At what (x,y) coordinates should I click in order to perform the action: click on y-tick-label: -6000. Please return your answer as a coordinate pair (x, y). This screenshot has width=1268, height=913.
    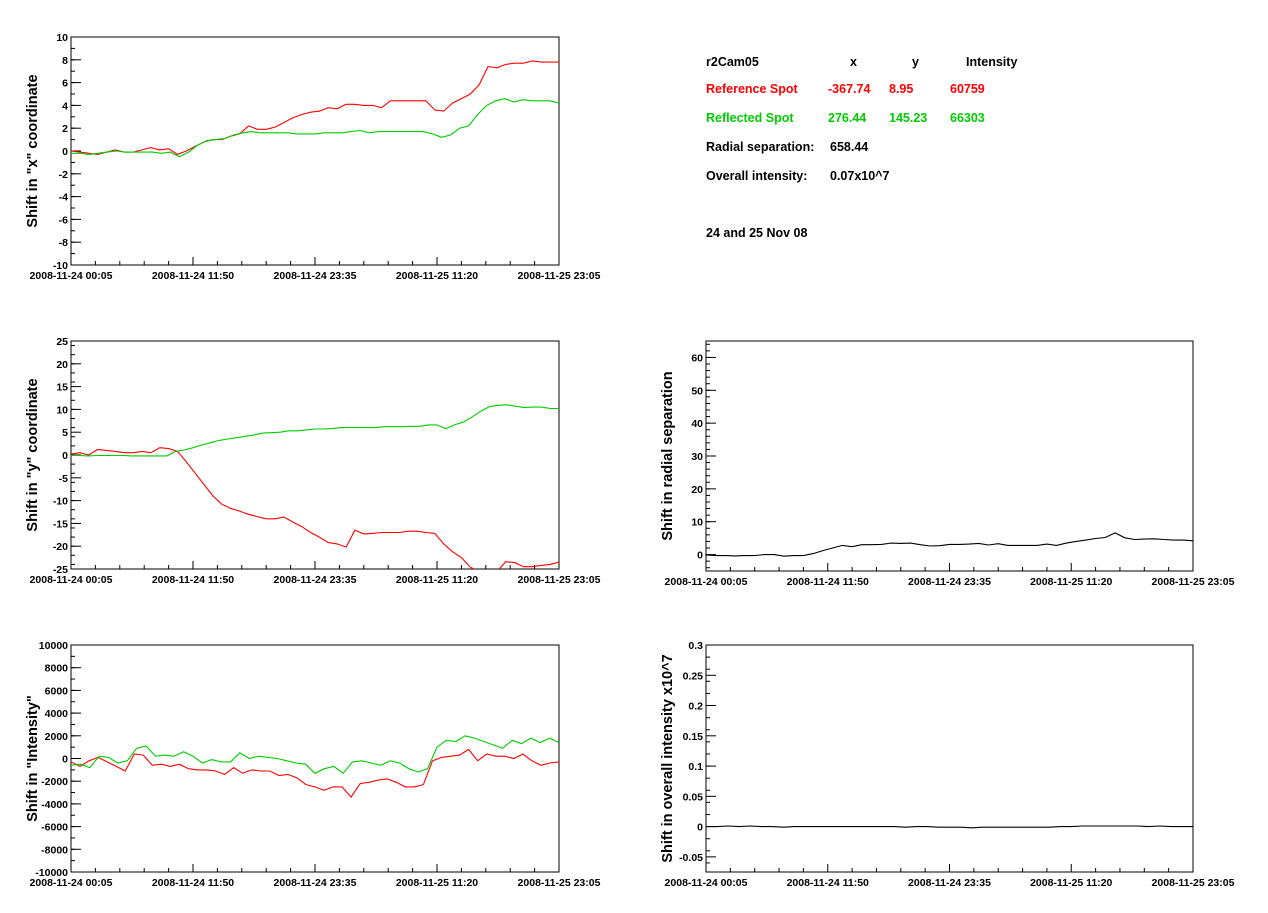
    Looking at the image, I should click on (54, 828).